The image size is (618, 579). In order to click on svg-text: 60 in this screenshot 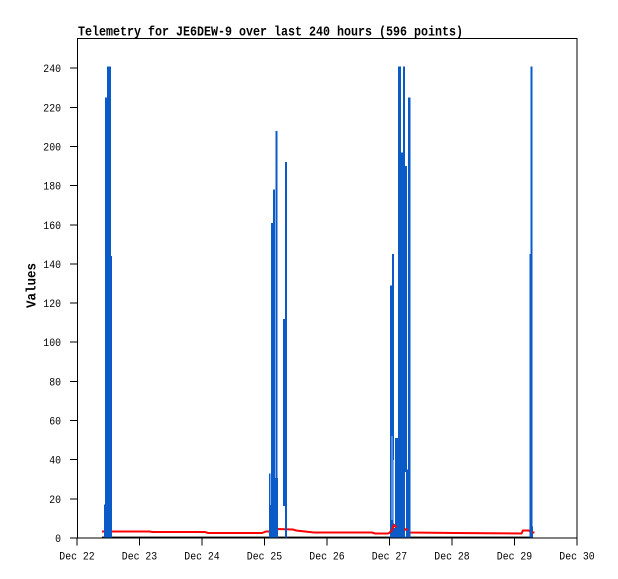, I will do `click(55, 423)`.